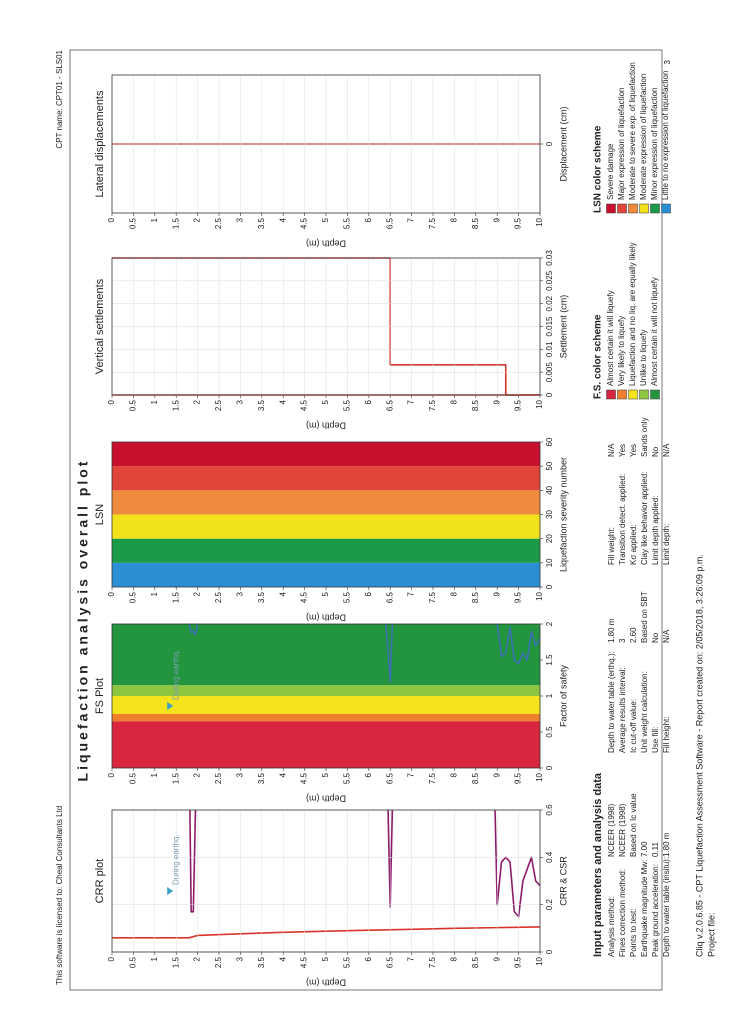 Image resolution: width=732 pixels, height=1035 pixels. What do you see at coordinates (611, 702) in the screenshot?
I see `parameter-label: Depth to water table (erthq.):` at bounding box center [611, 702].